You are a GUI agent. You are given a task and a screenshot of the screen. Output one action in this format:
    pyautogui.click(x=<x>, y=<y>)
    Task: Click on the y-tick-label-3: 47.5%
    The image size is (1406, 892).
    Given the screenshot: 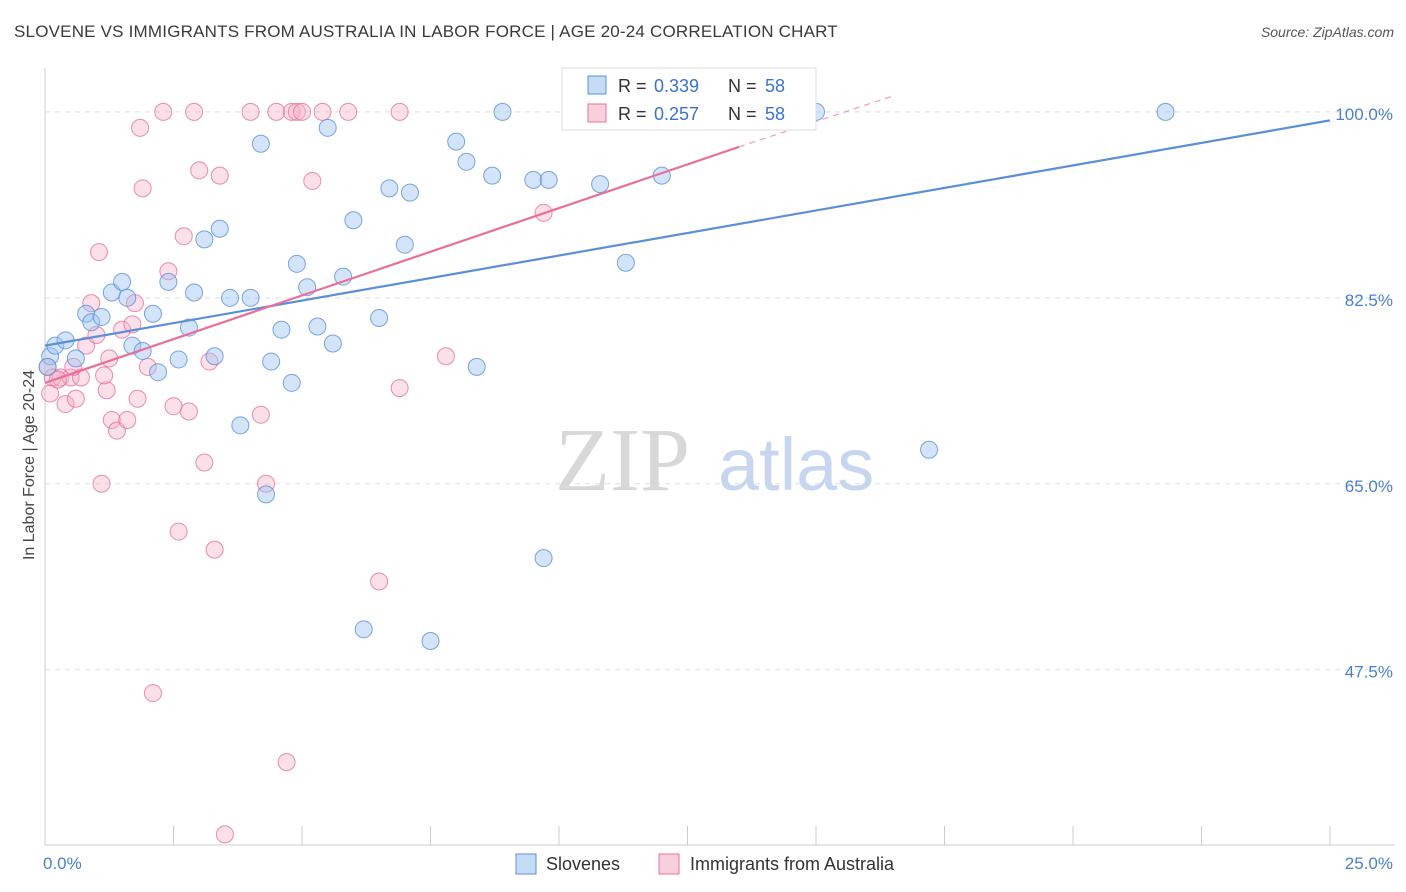 What is the action you would take?
    pyautogui.click(x=1369, y=672)
    